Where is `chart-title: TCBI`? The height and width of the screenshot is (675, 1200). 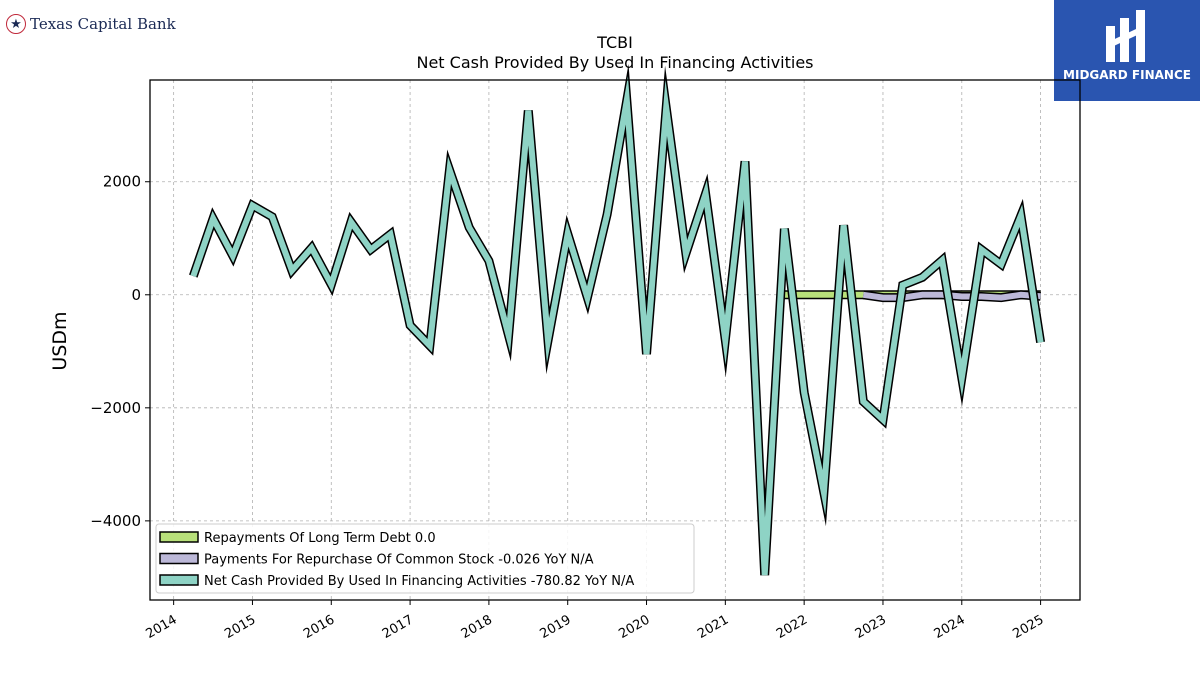
chart-title: TCBI is located at coordinates (614, 42).